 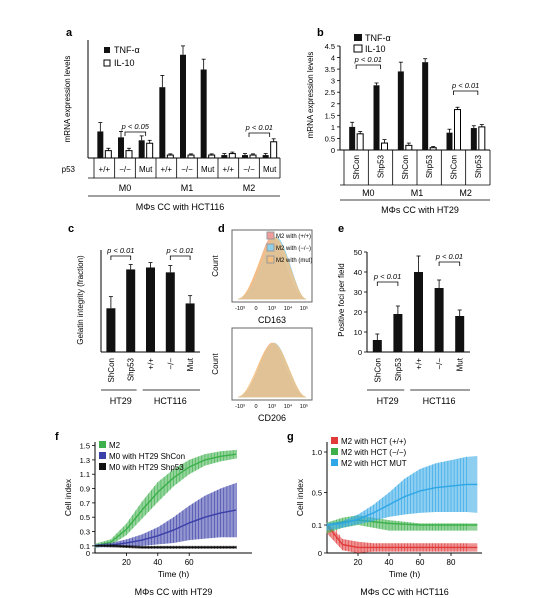 I want to click on panel-e-yticklabel: 50, so click(x=358, y=252).